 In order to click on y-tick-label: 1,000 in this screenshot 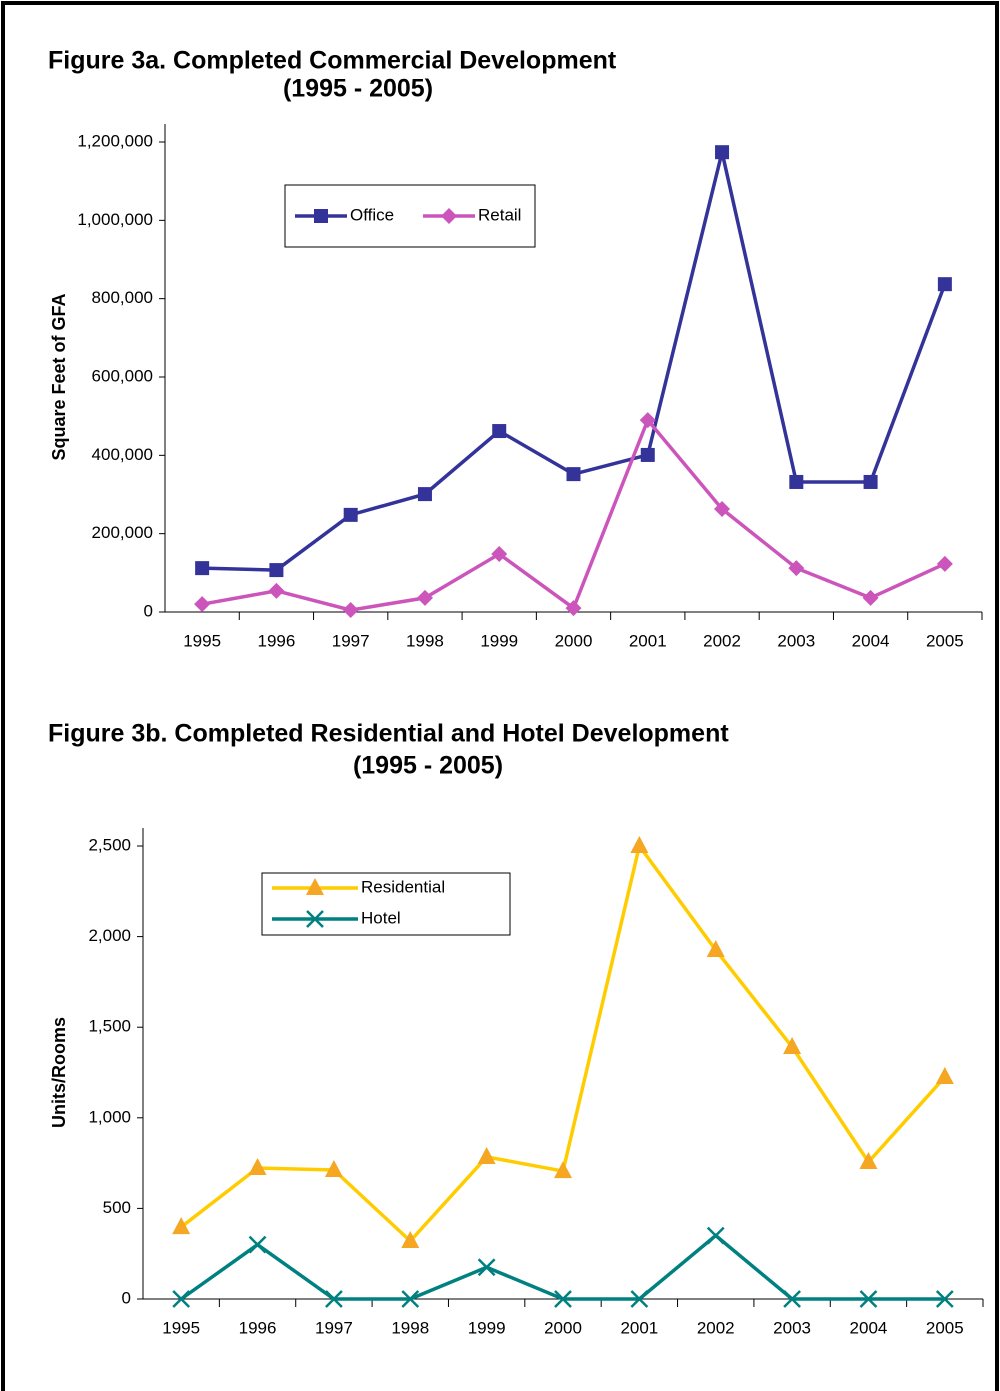, I will do `click(109, 1116)`.